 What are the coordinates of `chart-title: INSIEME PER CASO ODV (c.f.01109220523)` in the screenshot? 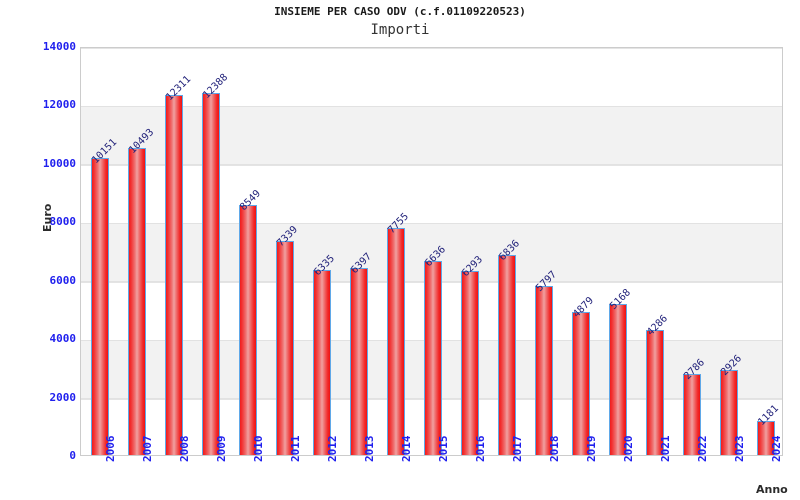 It's located at (400, 11).